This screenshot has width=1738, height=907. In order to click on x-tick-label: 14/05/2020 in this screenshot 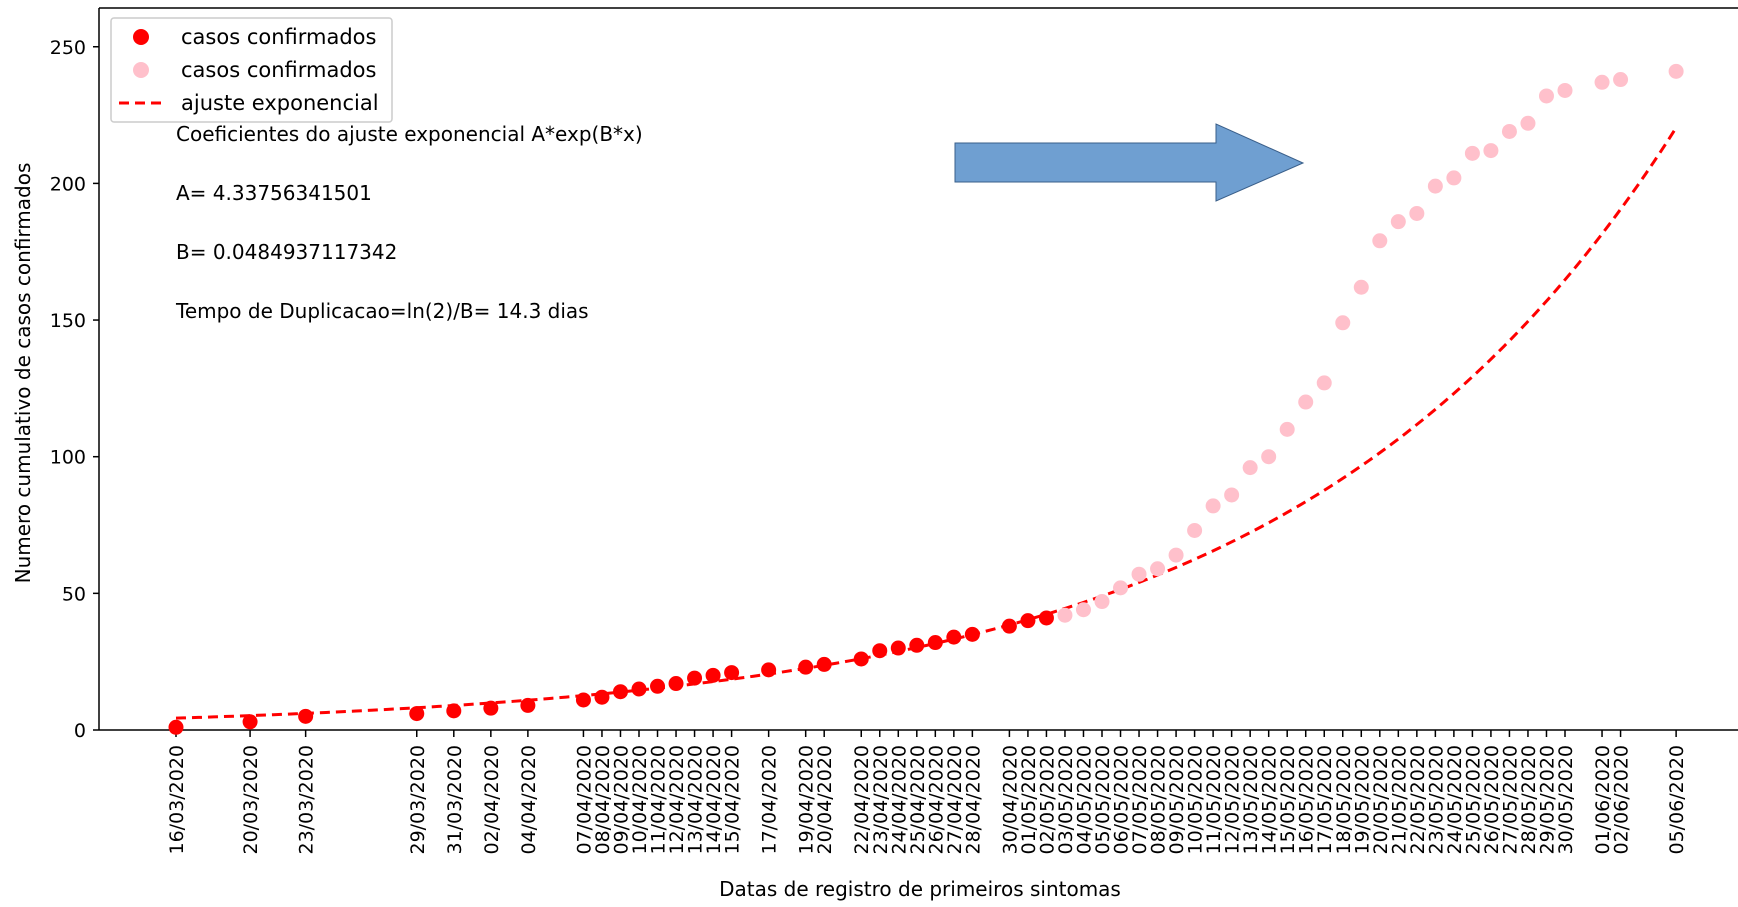, I will do `click(1270, 800)`.